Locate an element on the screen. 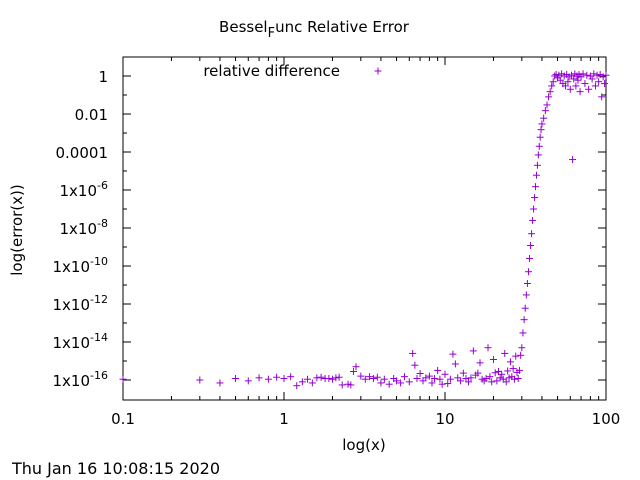 This screenshot has width=640, height=480. legend-marker-plus is located at coordinates (378, 71).